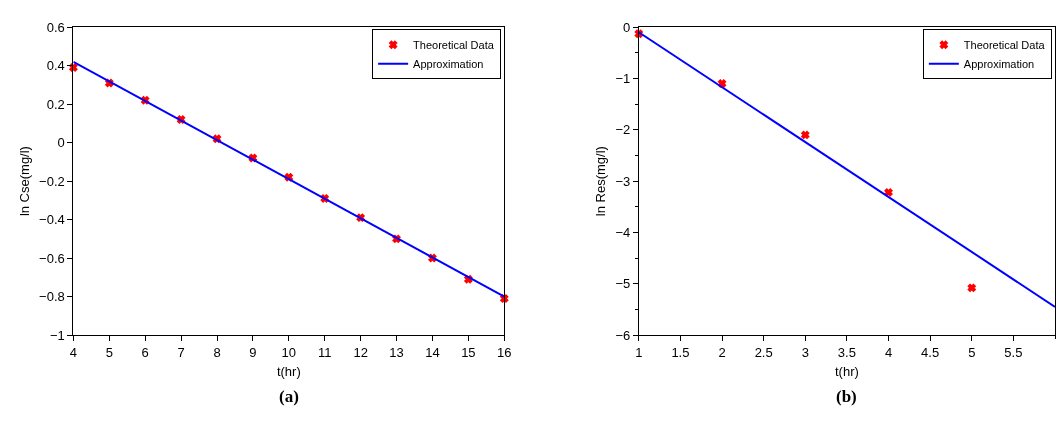 The image size is (1062, 434). I want to click on y-tick-label: 0.4, so click(55, 66).